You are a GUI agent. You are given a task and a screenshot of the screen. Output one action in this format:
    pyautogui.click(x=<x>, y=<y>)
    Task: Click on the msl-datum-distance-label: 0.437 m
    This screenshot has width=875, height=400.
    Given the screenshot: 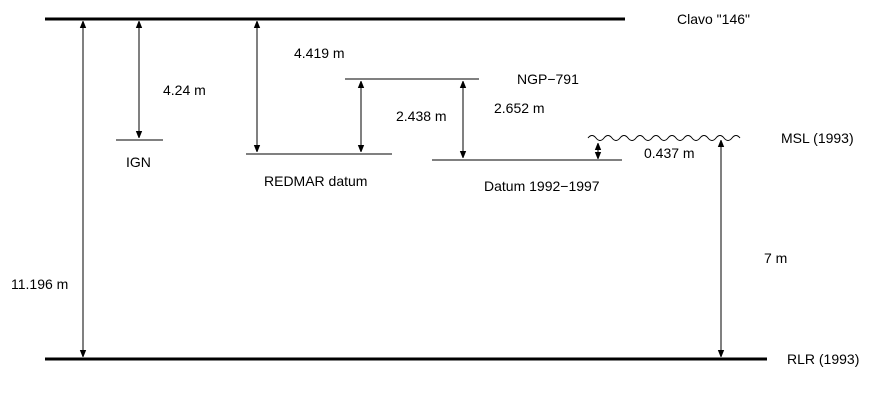 What is the action you would take?
    pyautogui.click(x=669, y=153)
    